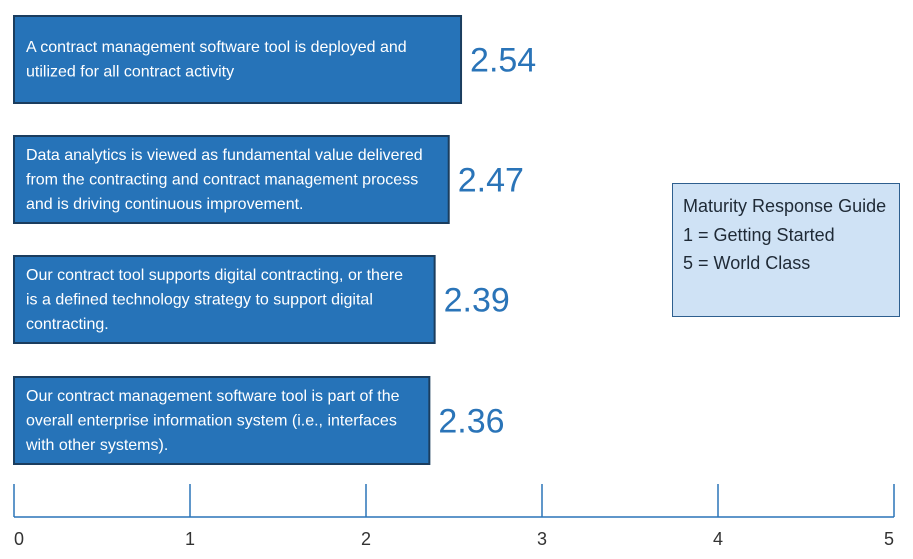  Describe the element at coordinates (190, 539) in the screenshot. I see `x-tick-label: 1` at that location.